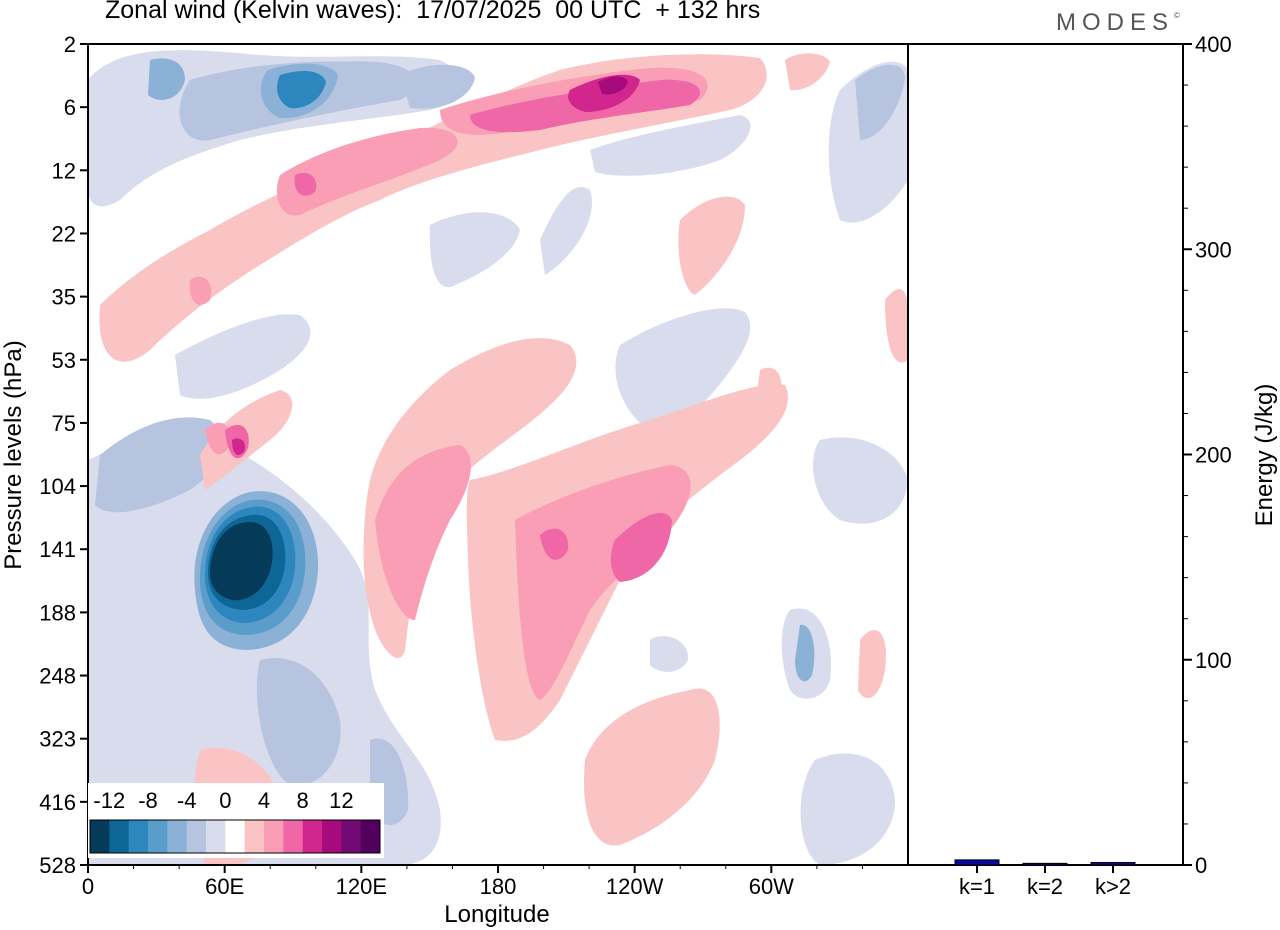  Describe the element at coordinates (361, 886) in the screenshot. I see `x-tick-label: 120E` at that location.